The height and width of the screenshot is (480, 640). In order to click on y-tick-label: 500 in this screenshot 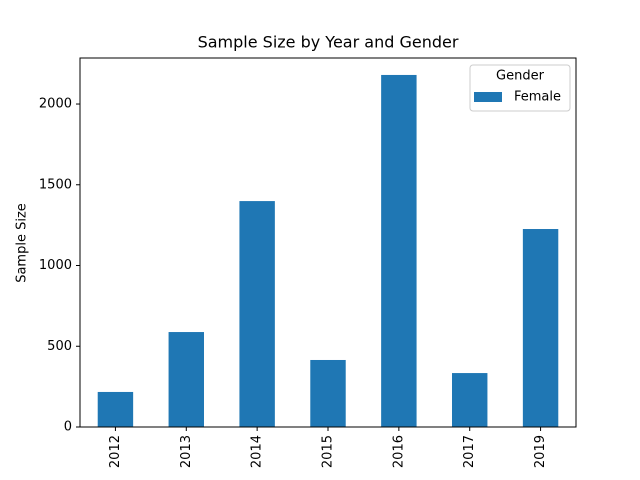, I will do `click(59, 346)`.